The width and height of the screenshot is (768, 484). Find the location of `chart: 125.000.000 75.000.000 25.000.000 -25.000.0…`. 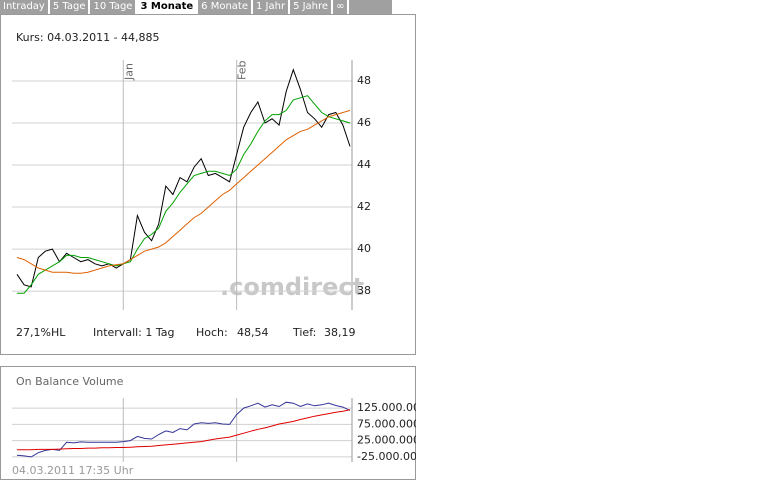

chart: 125.000.000 75.000.000 25.000.000 -25.000.0… is located at coordinates (219, 430).